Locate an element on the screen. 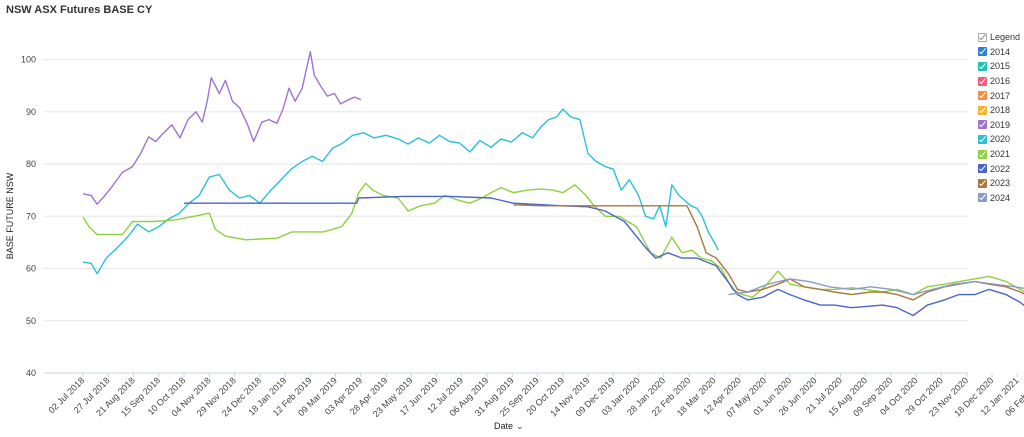  series-line-2023 is located at coordinates (768, 265).